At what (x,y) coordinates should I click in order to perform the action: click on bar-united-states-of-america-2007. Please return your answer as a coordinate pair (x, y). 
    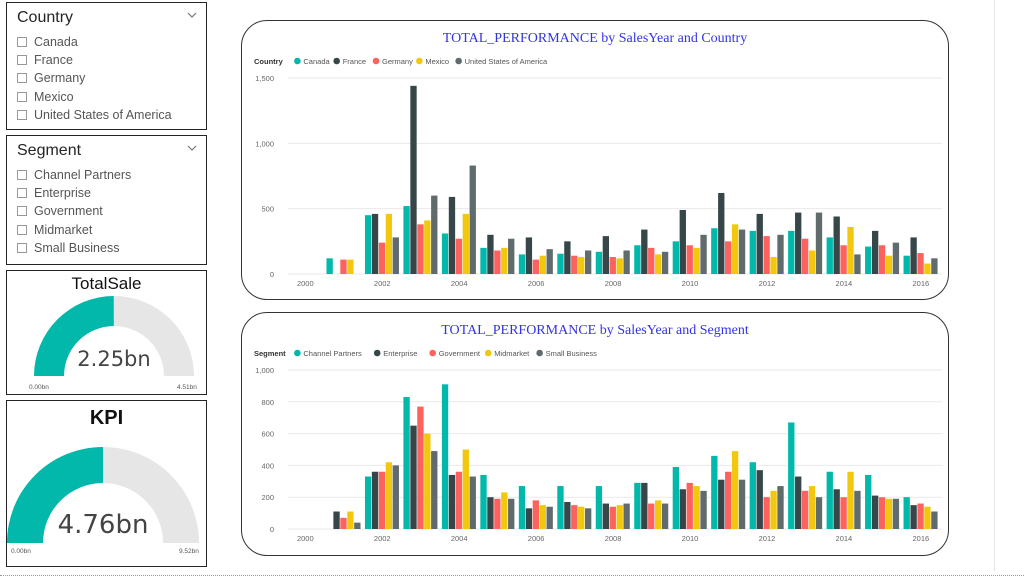
    Looking at the image, I should click on (588, 262).